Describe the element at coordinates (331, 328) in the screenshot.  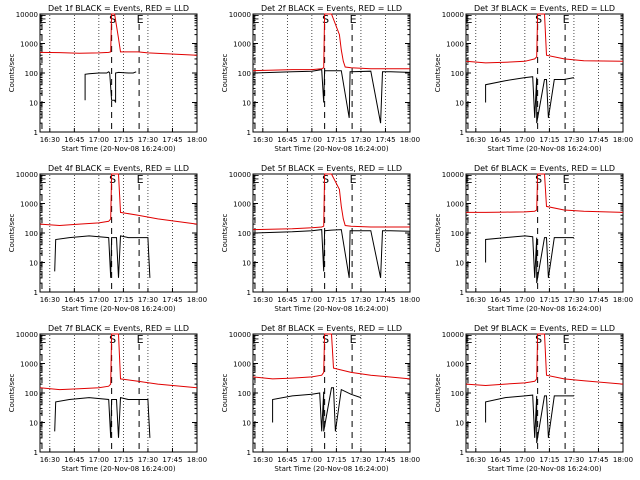
I see `chart-title: Det 8f BLACK = Events, RED = LLD` at that location.